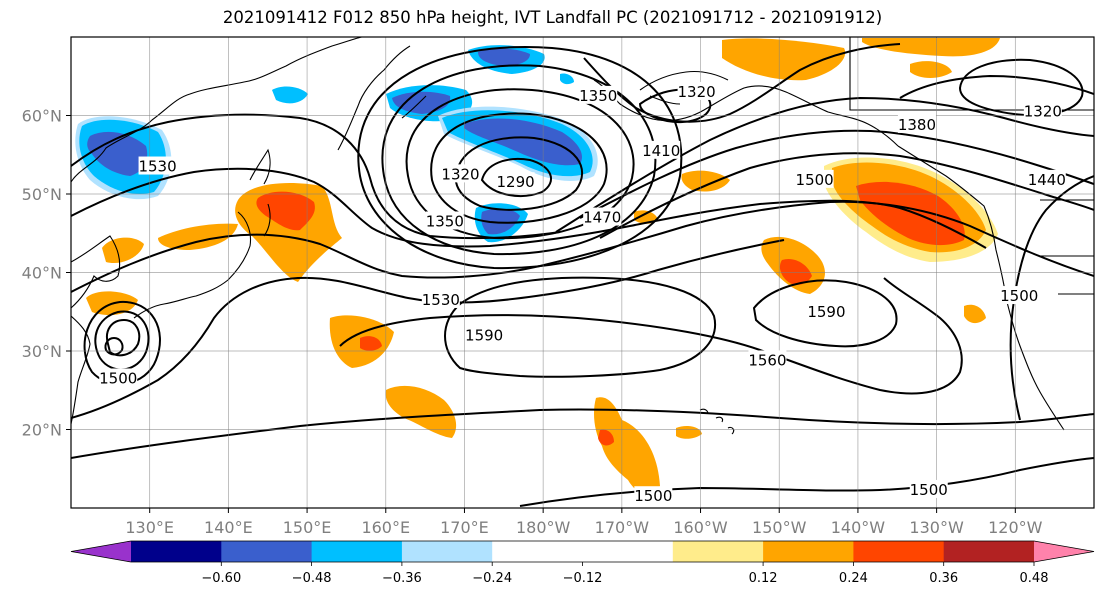  I want to click on lat-tick-label: 30°N, so click(42, 351).